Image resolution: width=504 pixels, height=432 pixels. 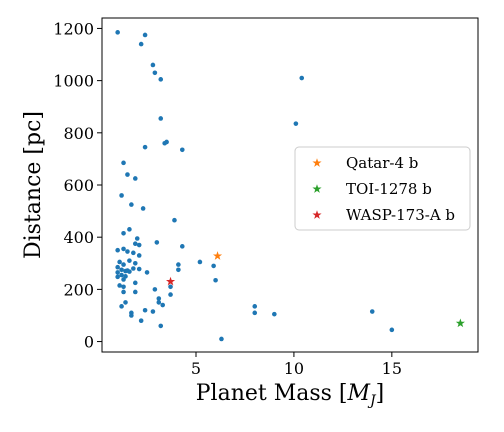 I want to click on legend: Qatar-4 b TOI-1278 b WASP-173-A b, so click(x=382, y=188).